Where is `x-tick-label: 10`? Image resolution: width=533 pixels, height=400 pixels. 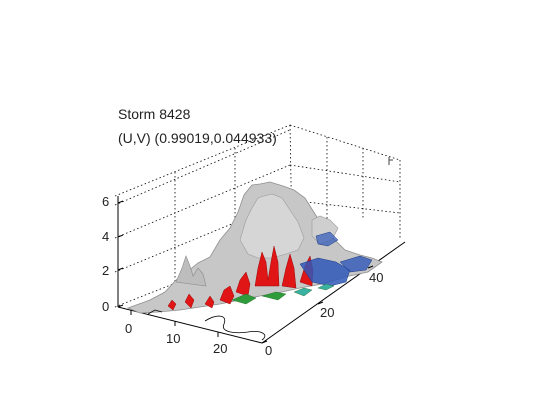
x-tick-label: 10 is located at coordinates (173, 338).